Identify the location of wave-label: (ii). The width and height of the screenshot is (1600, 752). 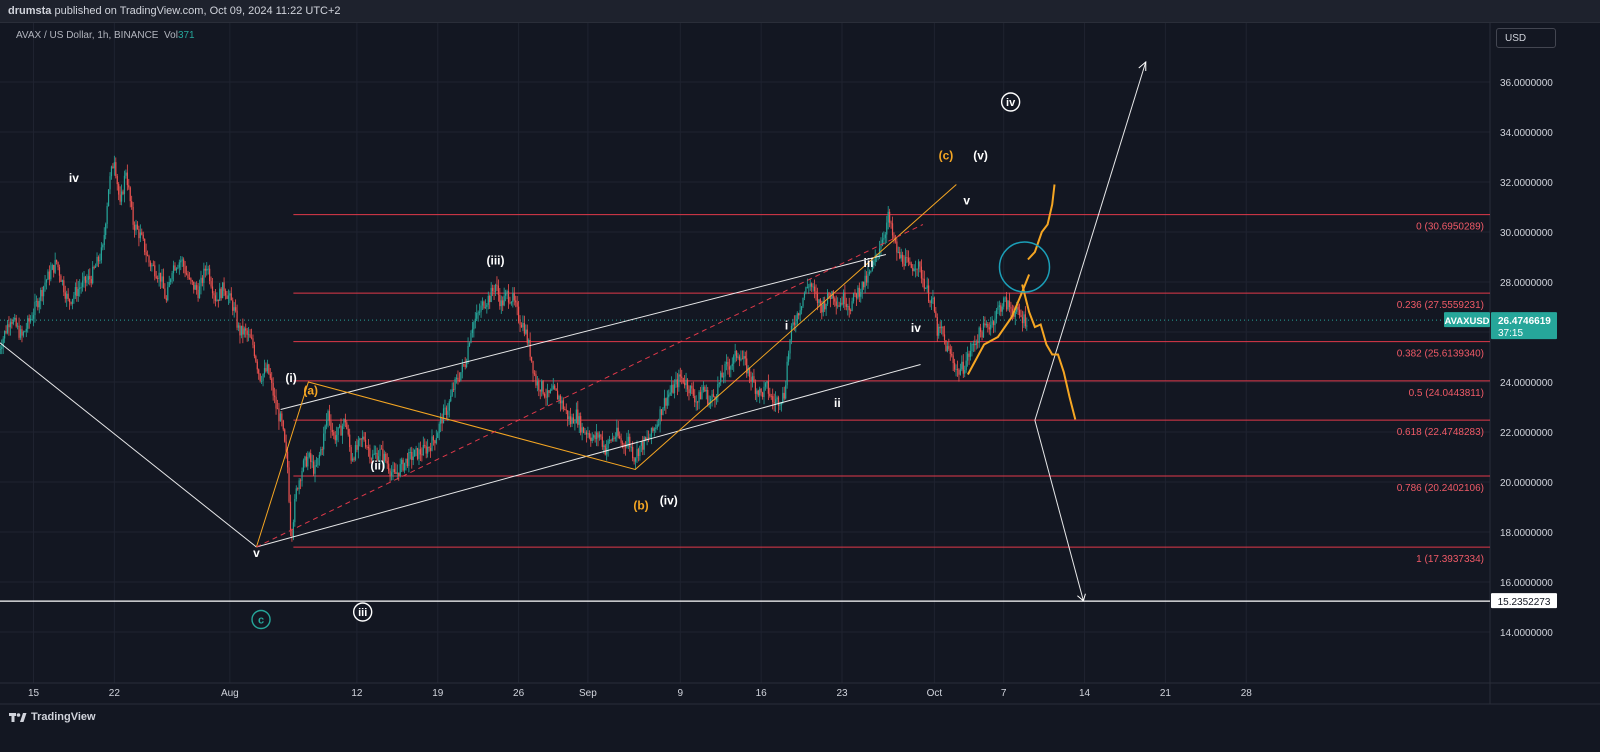
(377, 466).